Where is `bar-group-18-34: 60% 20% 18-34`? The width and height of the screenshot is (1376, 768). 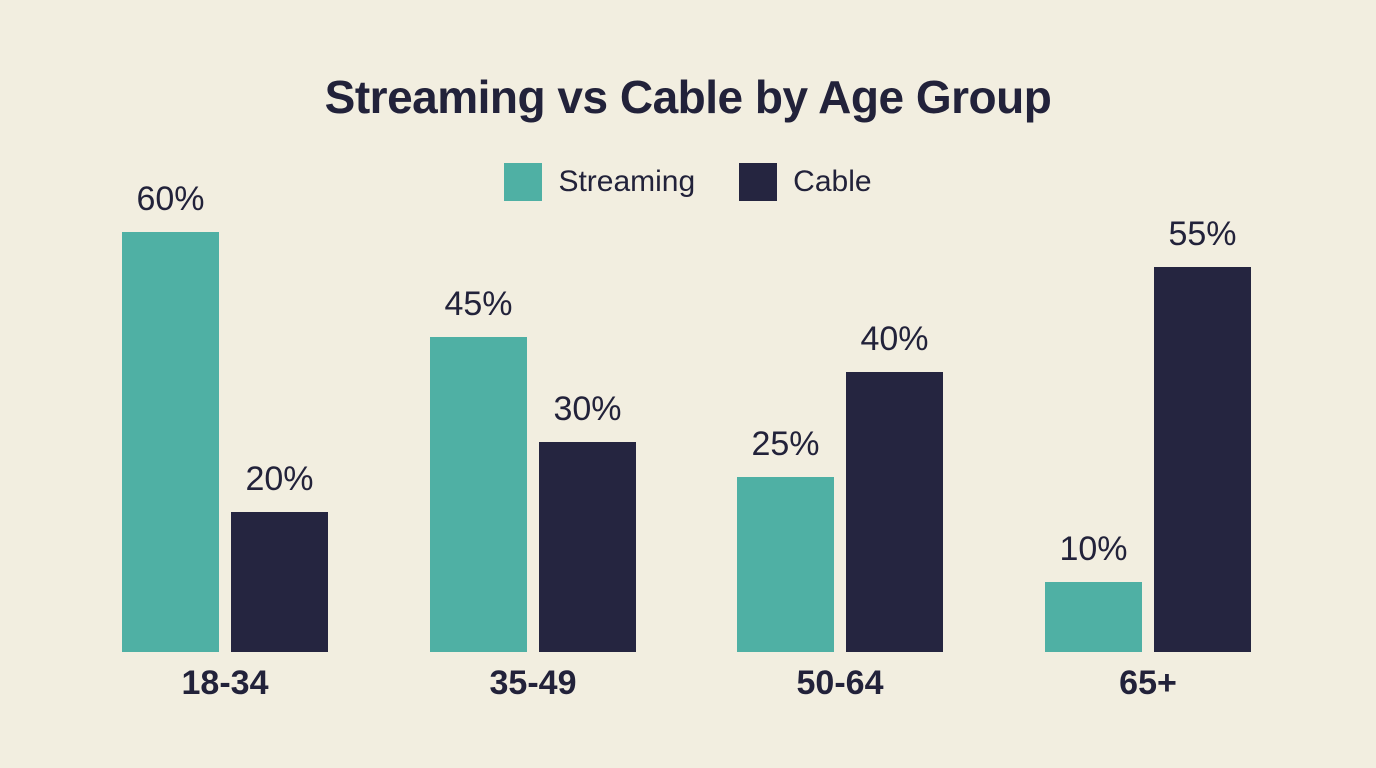 bar-group-18-34: 60% 20% 18-34 is located at coordinates (225, 384).